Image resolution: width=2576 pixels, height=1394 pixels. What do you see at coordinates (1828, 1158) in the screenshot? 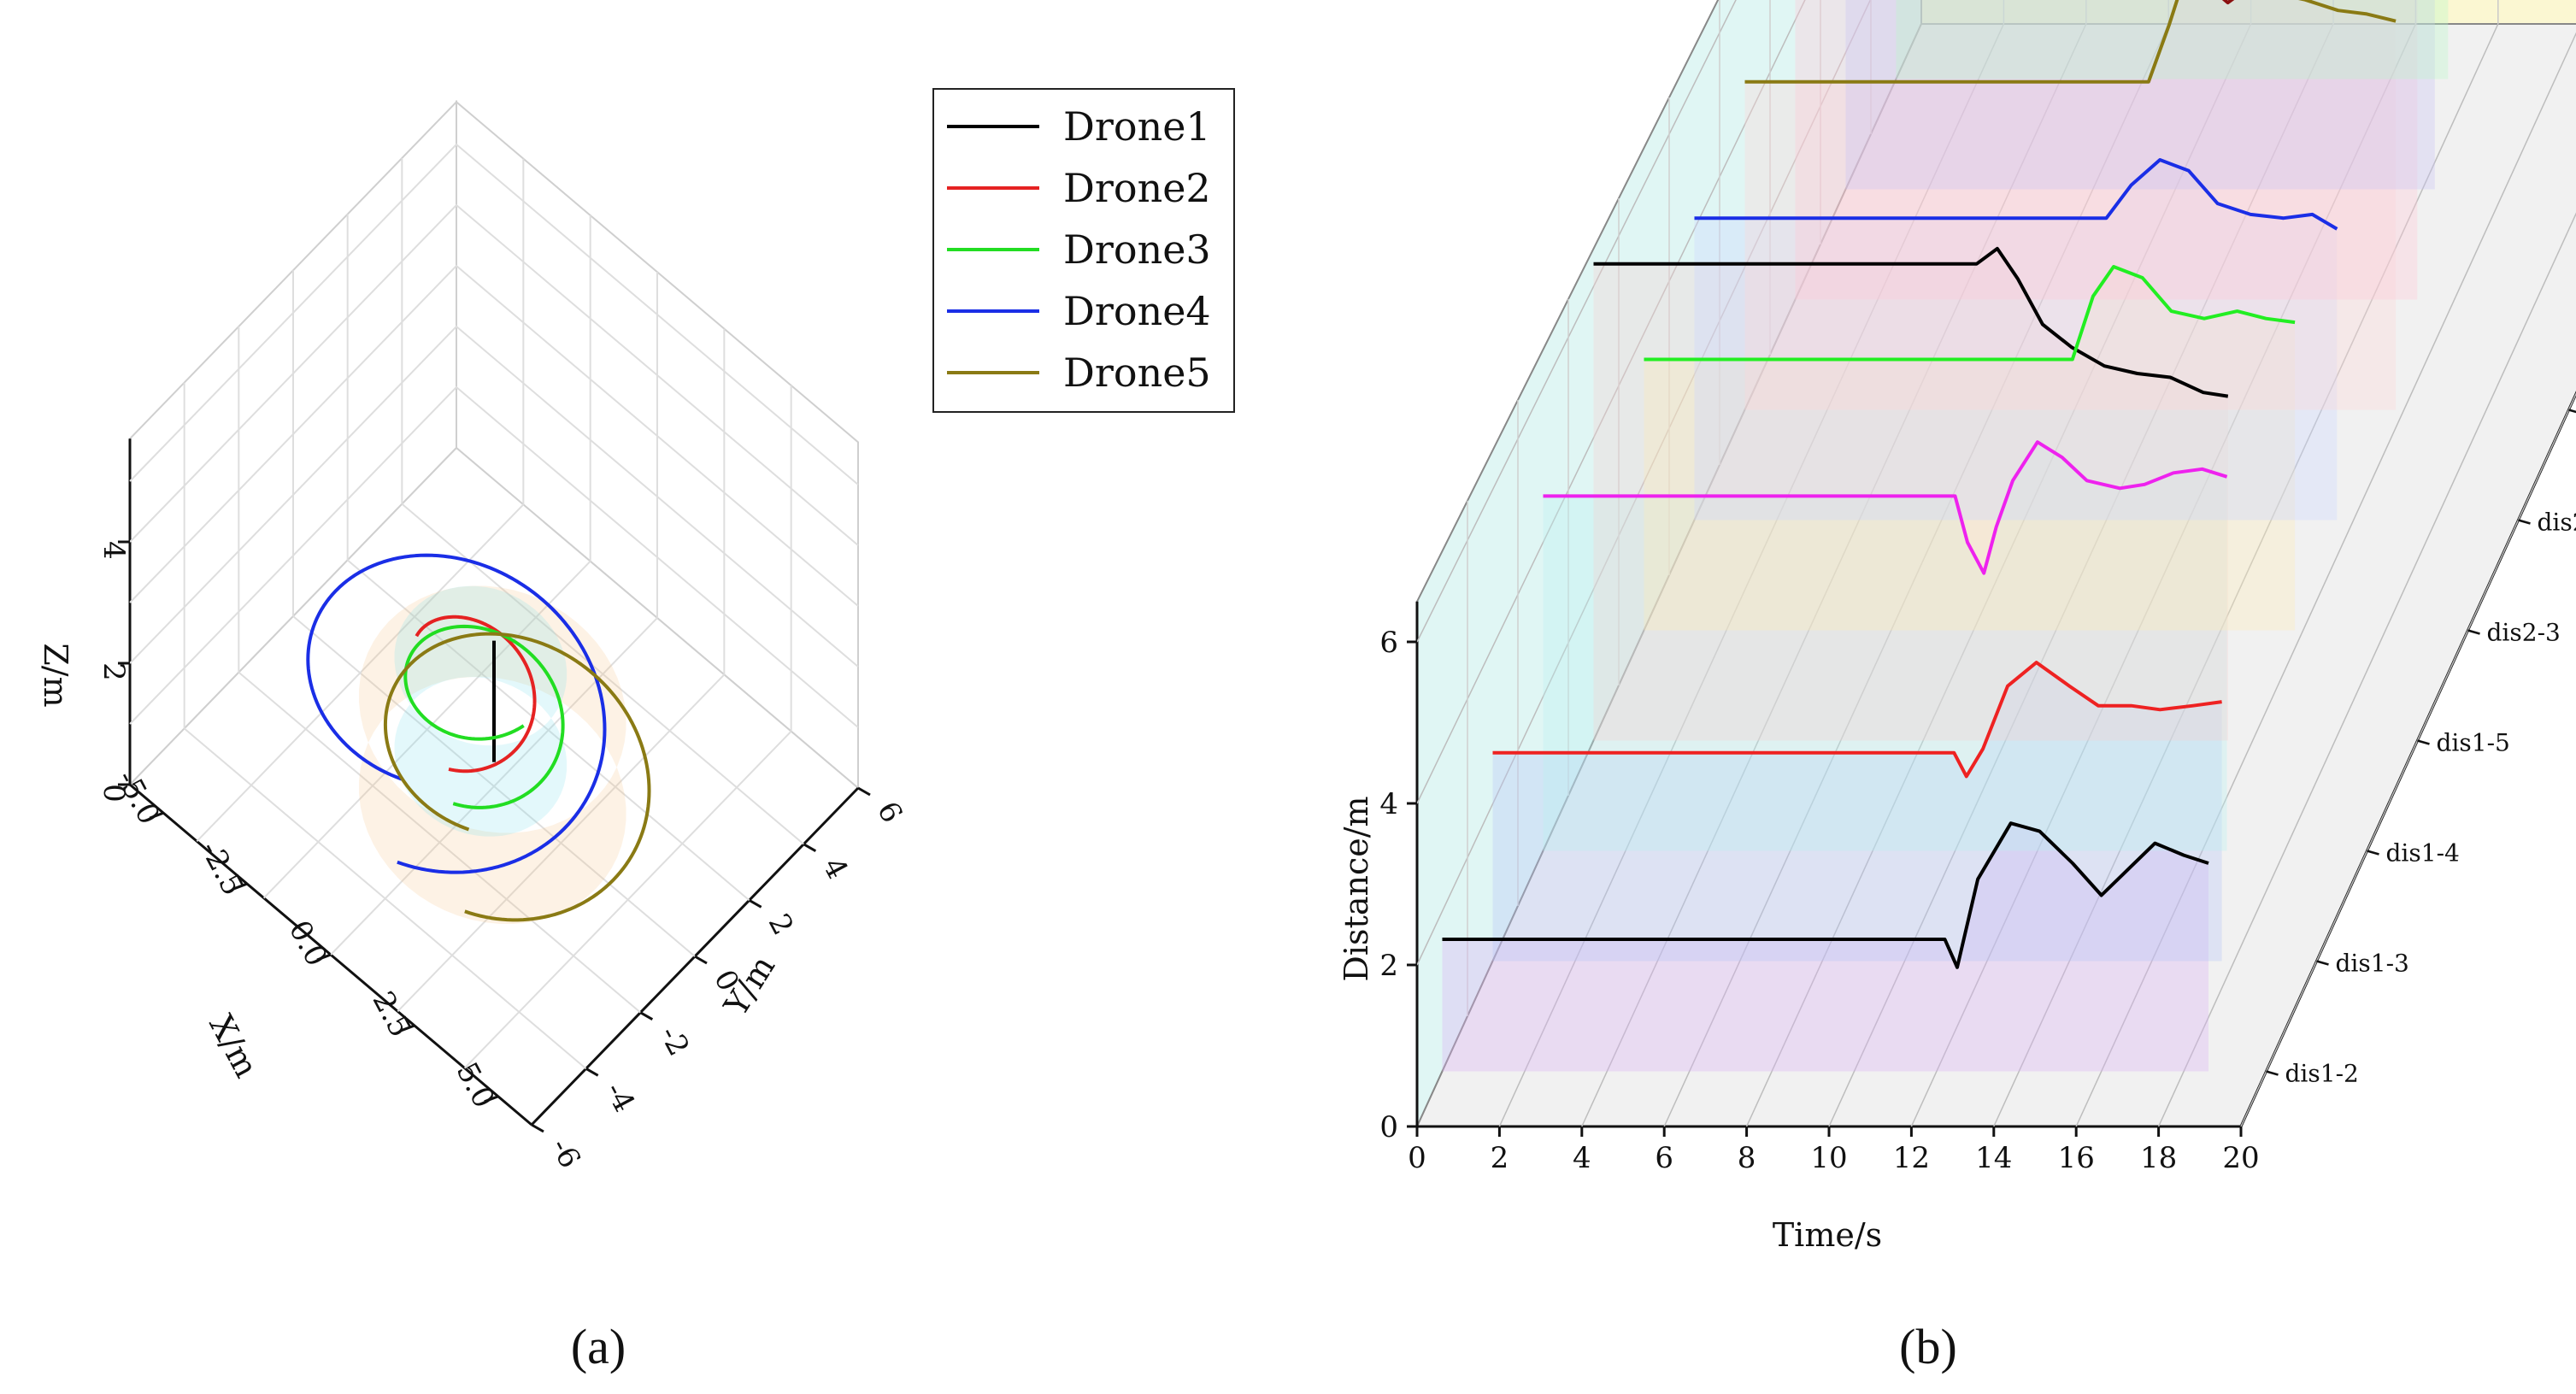
I see `time-tick-label: 10` at bounding box center [1828, 1158].